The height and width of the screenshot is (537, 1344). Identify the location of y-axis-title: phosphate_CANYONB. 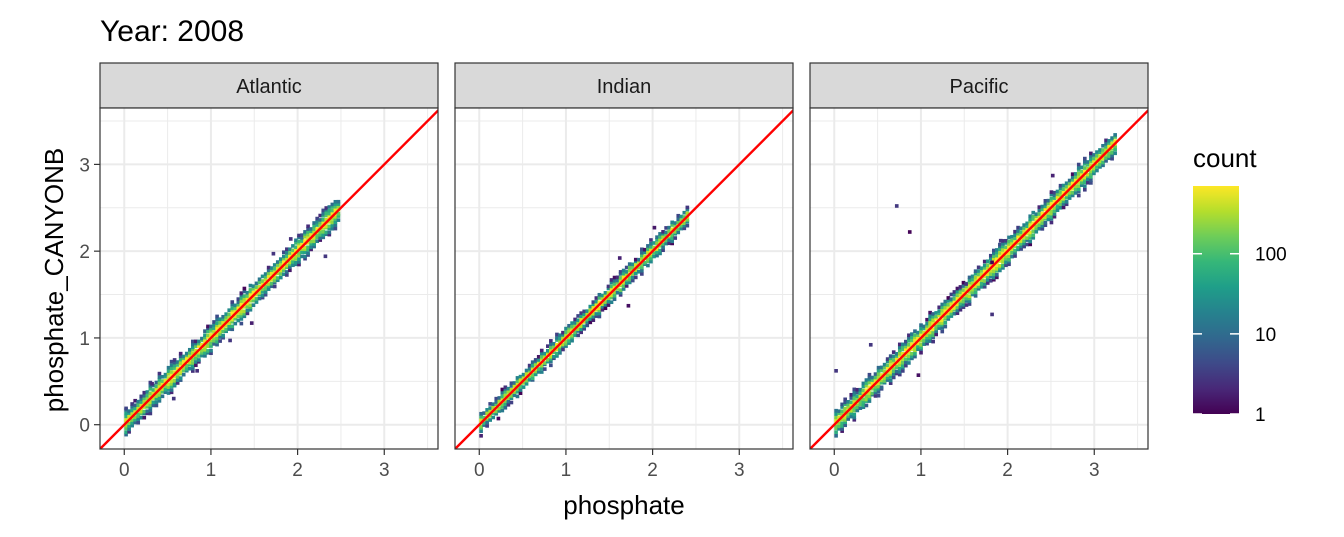
(54, 280).